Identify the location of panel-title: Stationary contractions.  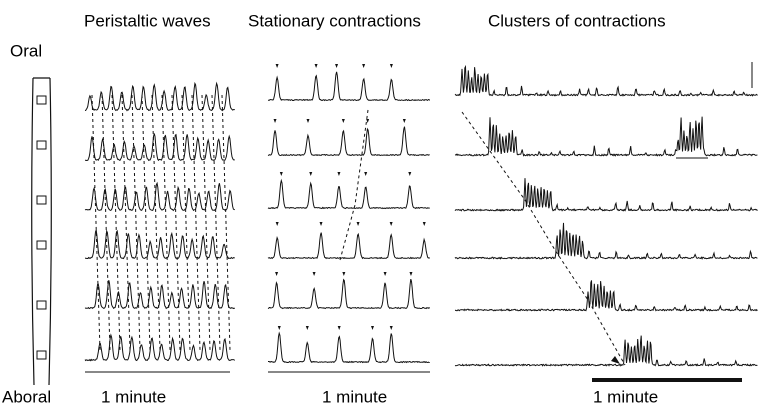
(334, 20).